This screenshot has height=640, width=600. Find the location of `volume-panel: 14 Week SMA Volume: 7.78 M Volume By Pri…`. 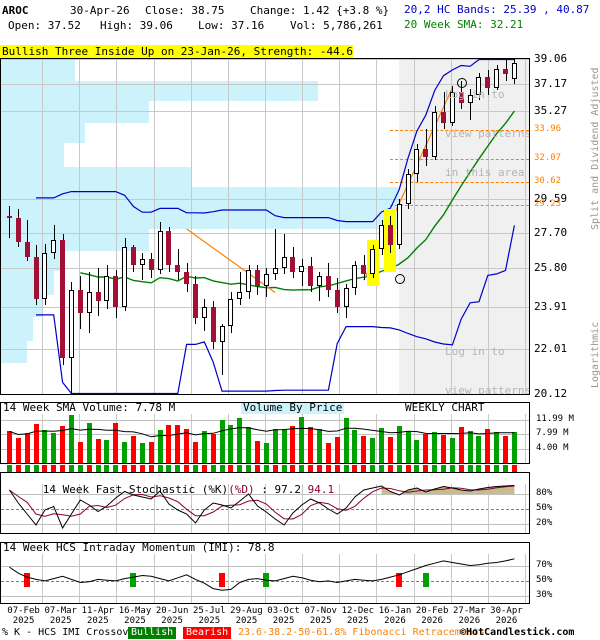

volume-panel: 14 Week SMA Volume: 7.78 M Volume By Pri… is located at coordinates (265, 433).